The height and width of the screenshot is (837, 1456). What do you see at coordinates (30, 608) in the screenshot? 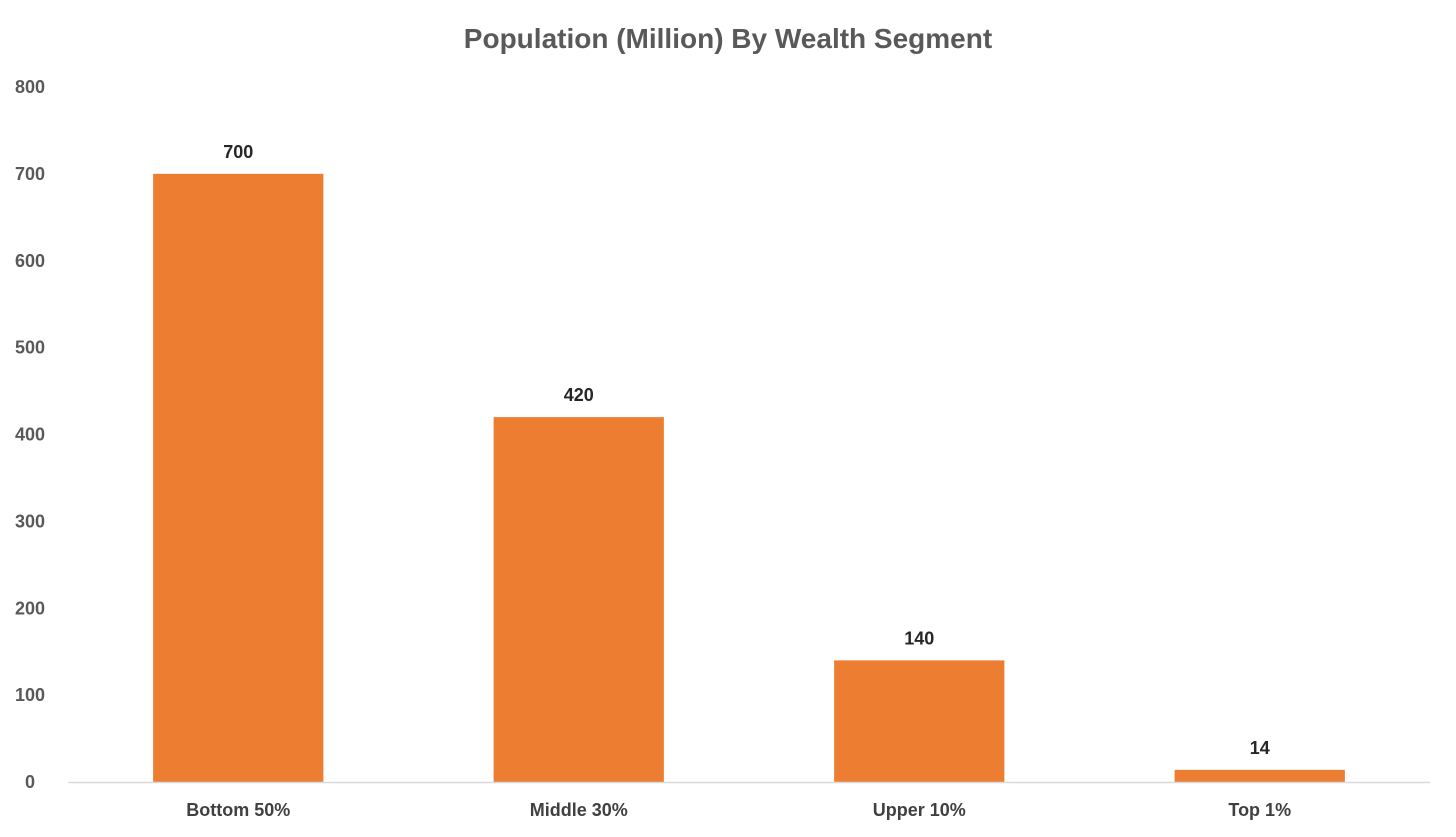
I see `y-tick-label: 200` at bounding box center [30, 608].